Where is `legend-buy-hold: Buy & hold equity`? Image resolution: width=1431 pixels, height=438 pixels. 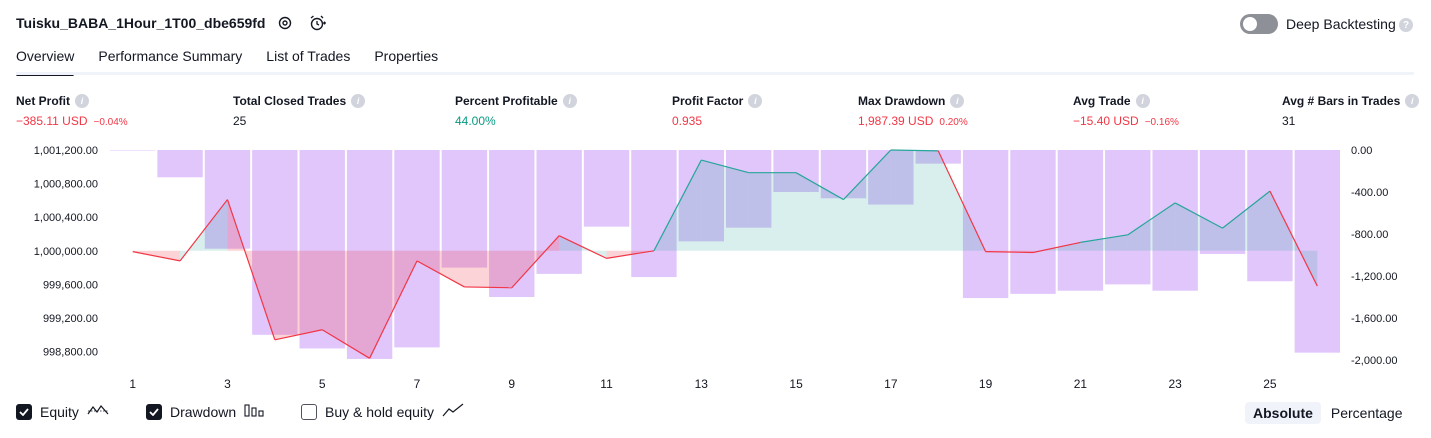
legend-buy-hold: Buy & hold equity is located at coordinates (382, 411).